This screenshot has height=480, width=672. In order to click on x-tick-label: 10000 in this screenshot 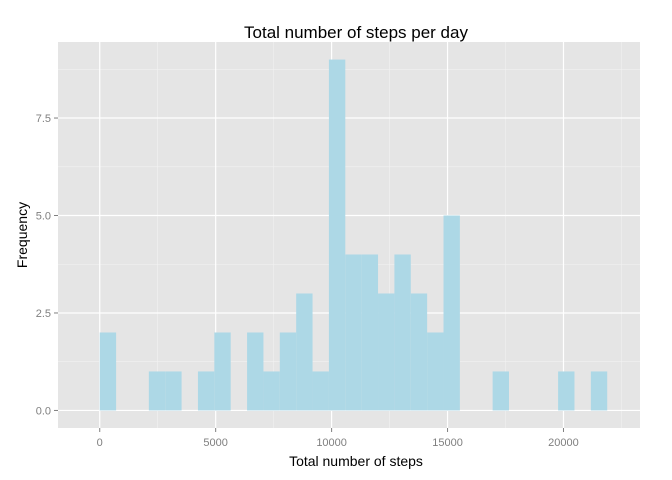, I will do `click(331, 443)`.